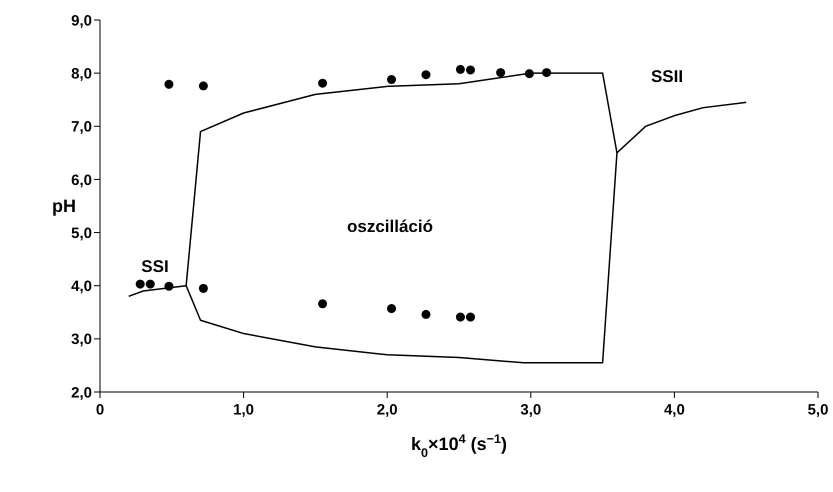 The width and height of the screenshot is (833, 492). What do you see at coordinates (100, 410) in the screenshot?
I see `x-tick-label: 0` at bounding box center [100, 410].